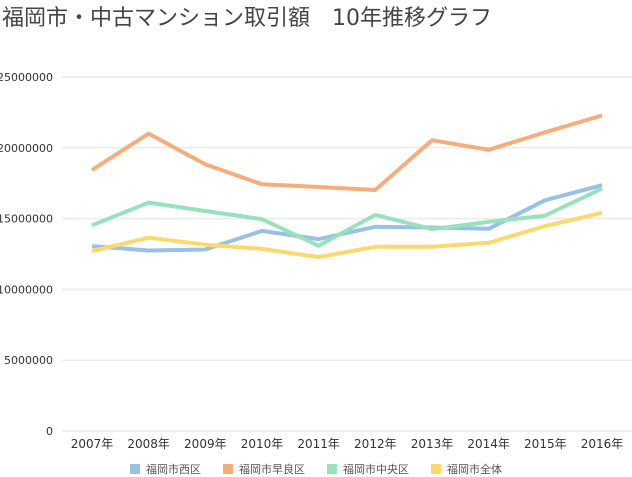 This screenshot has width=632, height=477. Describe the element at coordinates (318, 444) in the screenshot. I see `x-tick-label: 2011年` at that location.